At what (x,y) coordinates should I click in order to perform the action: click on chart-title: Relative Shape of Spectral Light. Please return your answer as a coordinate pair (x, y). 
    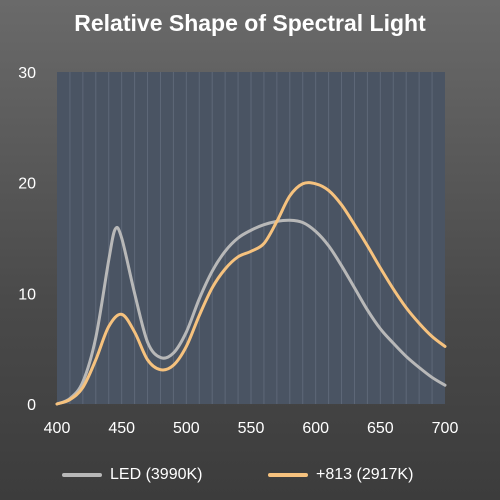
    Looking at the image, I should click on (250, 23).